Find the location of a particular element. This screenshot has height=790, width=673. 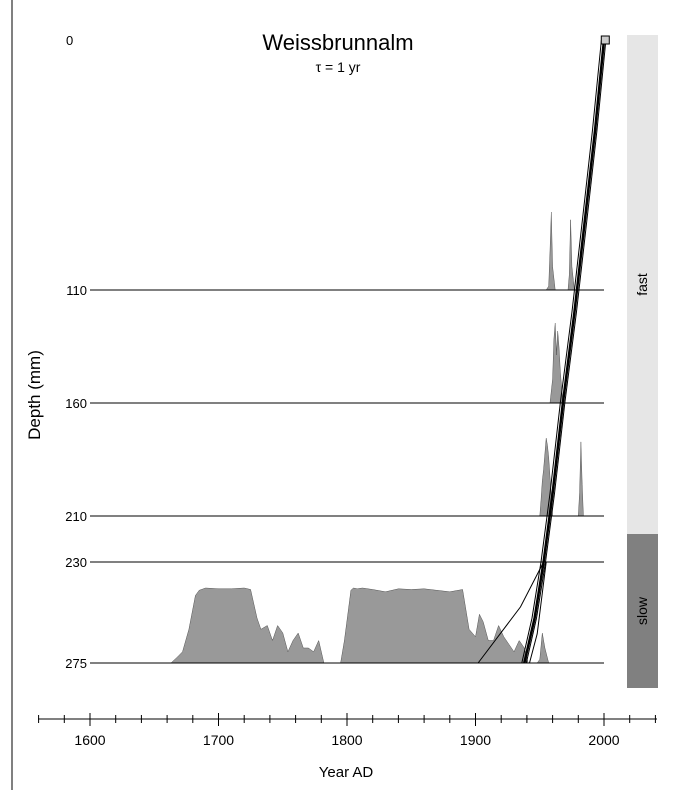

endpoint-marker is located at coordinates (605, 40).